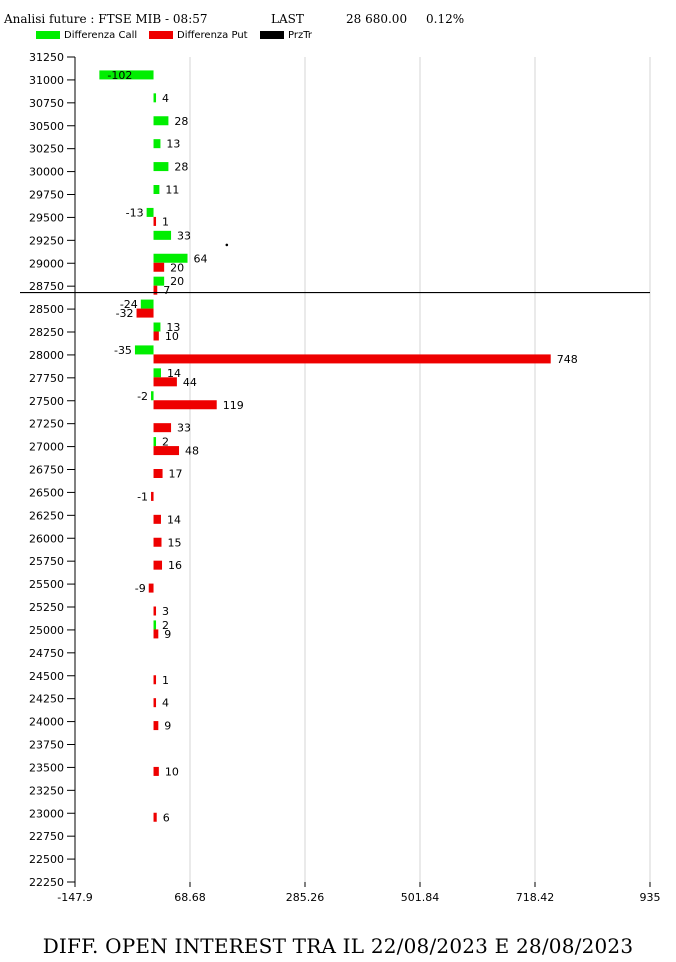 The image size is (676, 962). What do you see at coordinates (129, 304) in the screenshot?
I see `call-value-label: -24` at bounding box center [129, 304].